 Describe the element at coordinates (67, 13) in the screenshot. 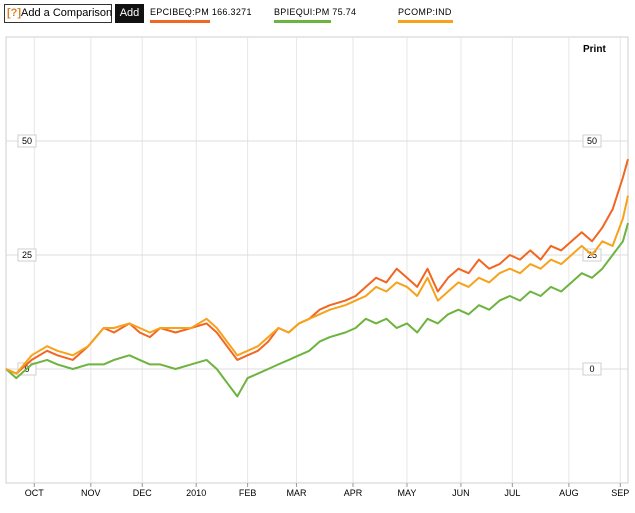

I see `add-comparison-label: Add a Comparison` at that location.